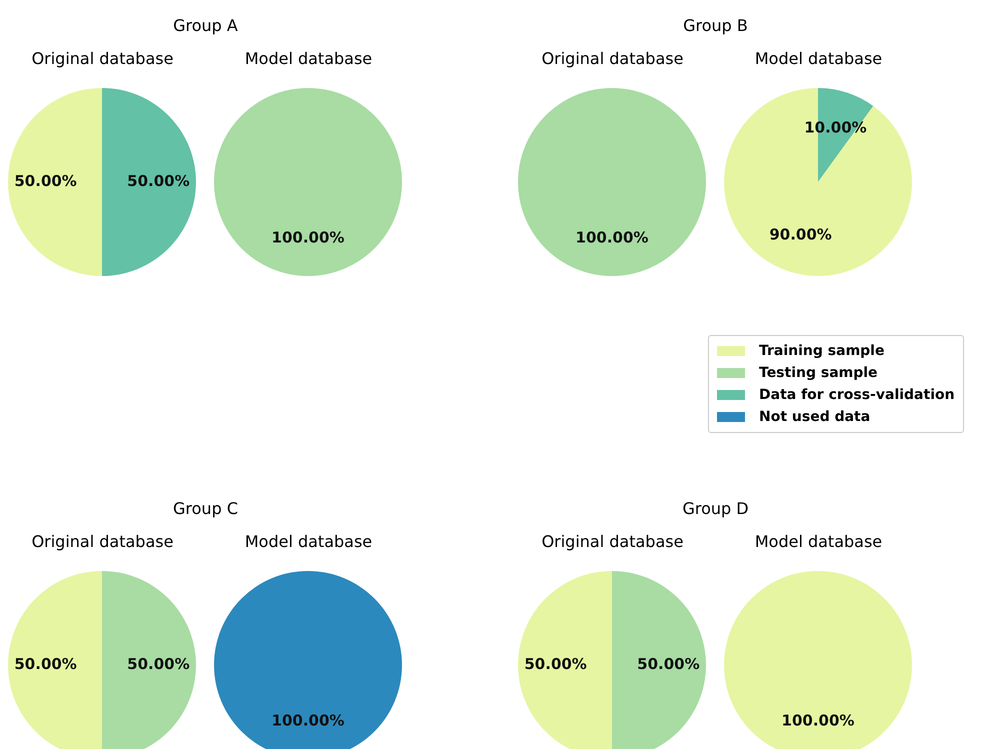  Describe the element at coordinates (821, 351) in the screenshot. I see `legend-label: Training sample` at that location.